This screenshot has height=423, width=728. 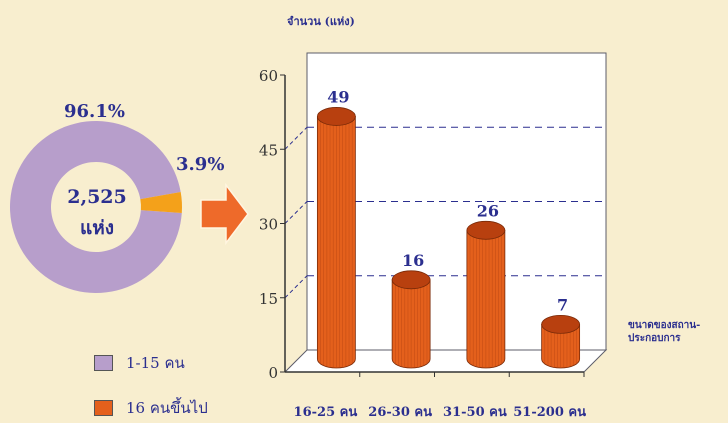 I want to click on legend-label: 1-15 คน, so click(x=155, y=363).